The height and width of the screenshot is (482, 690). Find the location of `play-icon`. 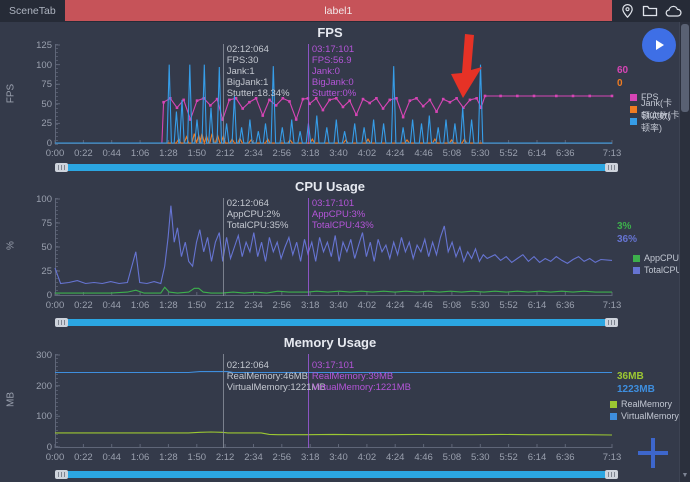

play-icon is located at coordinates (660, 45).